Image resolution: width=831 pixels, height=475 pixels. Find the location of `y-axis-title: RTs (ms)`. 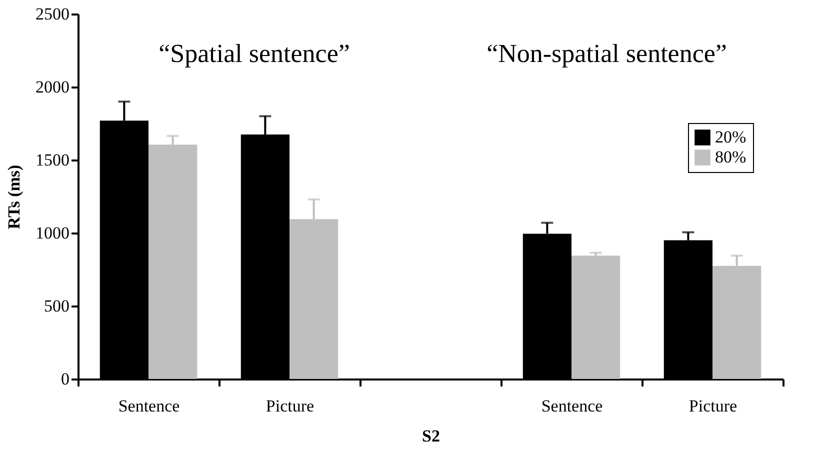

y-axis-title: RTs (ms) is located at coordinates (14, 197).